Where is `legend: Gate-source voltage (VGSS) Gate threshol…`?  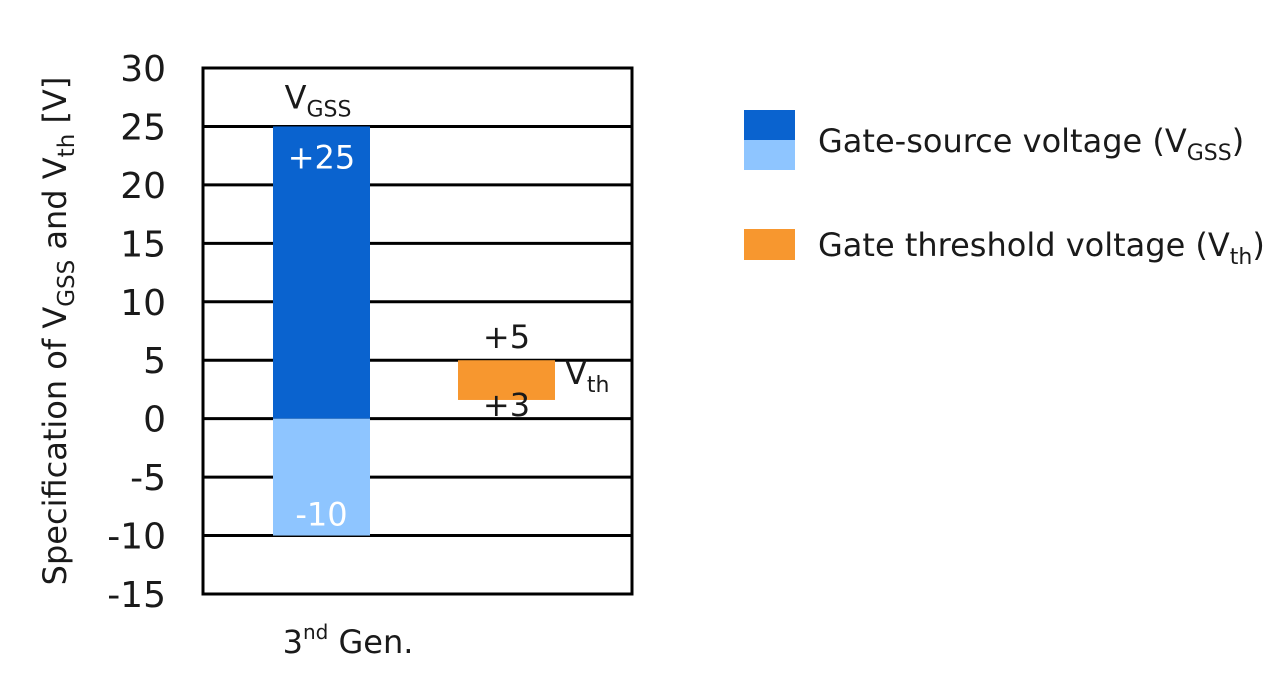
legend: Gate-source voltage (VGSS) Gate threshol… is located at coordinates (1004, 190).